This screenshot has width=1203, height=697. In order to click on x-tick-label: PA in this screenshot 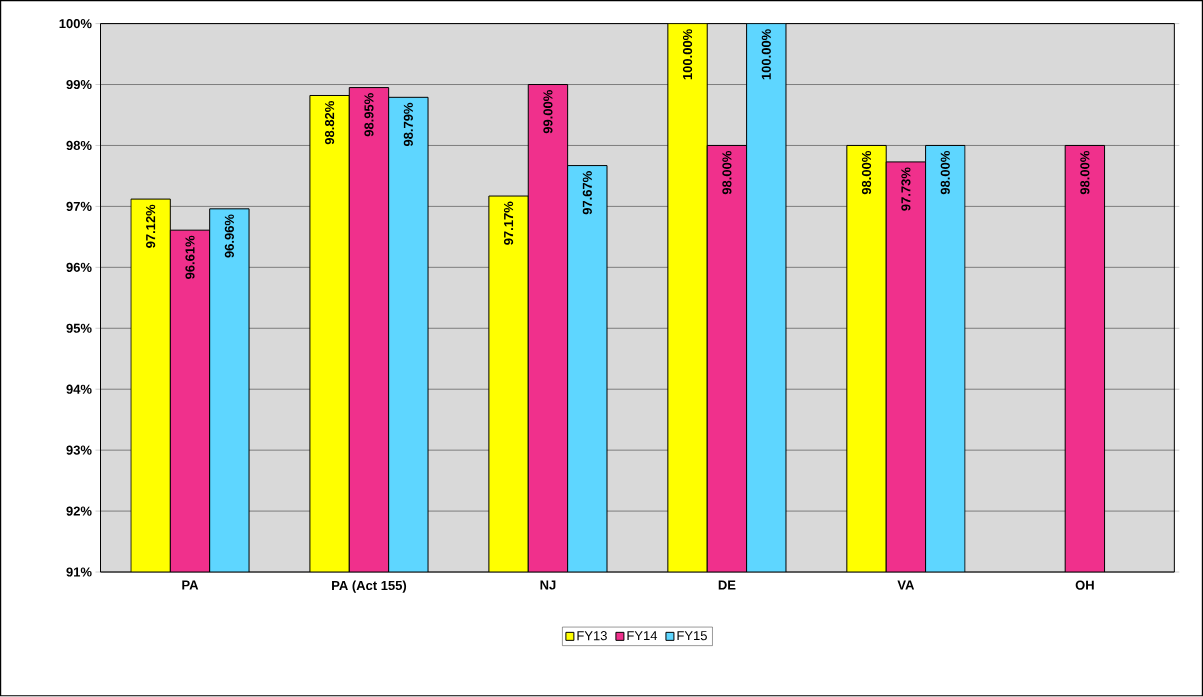, I will do `click(190, 585)`.